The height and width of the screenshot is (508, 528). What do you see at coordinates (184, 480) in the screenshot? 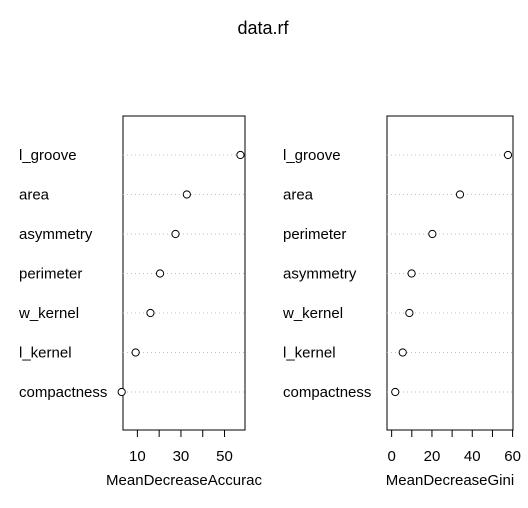
I see `x-axis-label: MeanDecreaseAccurac` at bounding box center [184, 480].